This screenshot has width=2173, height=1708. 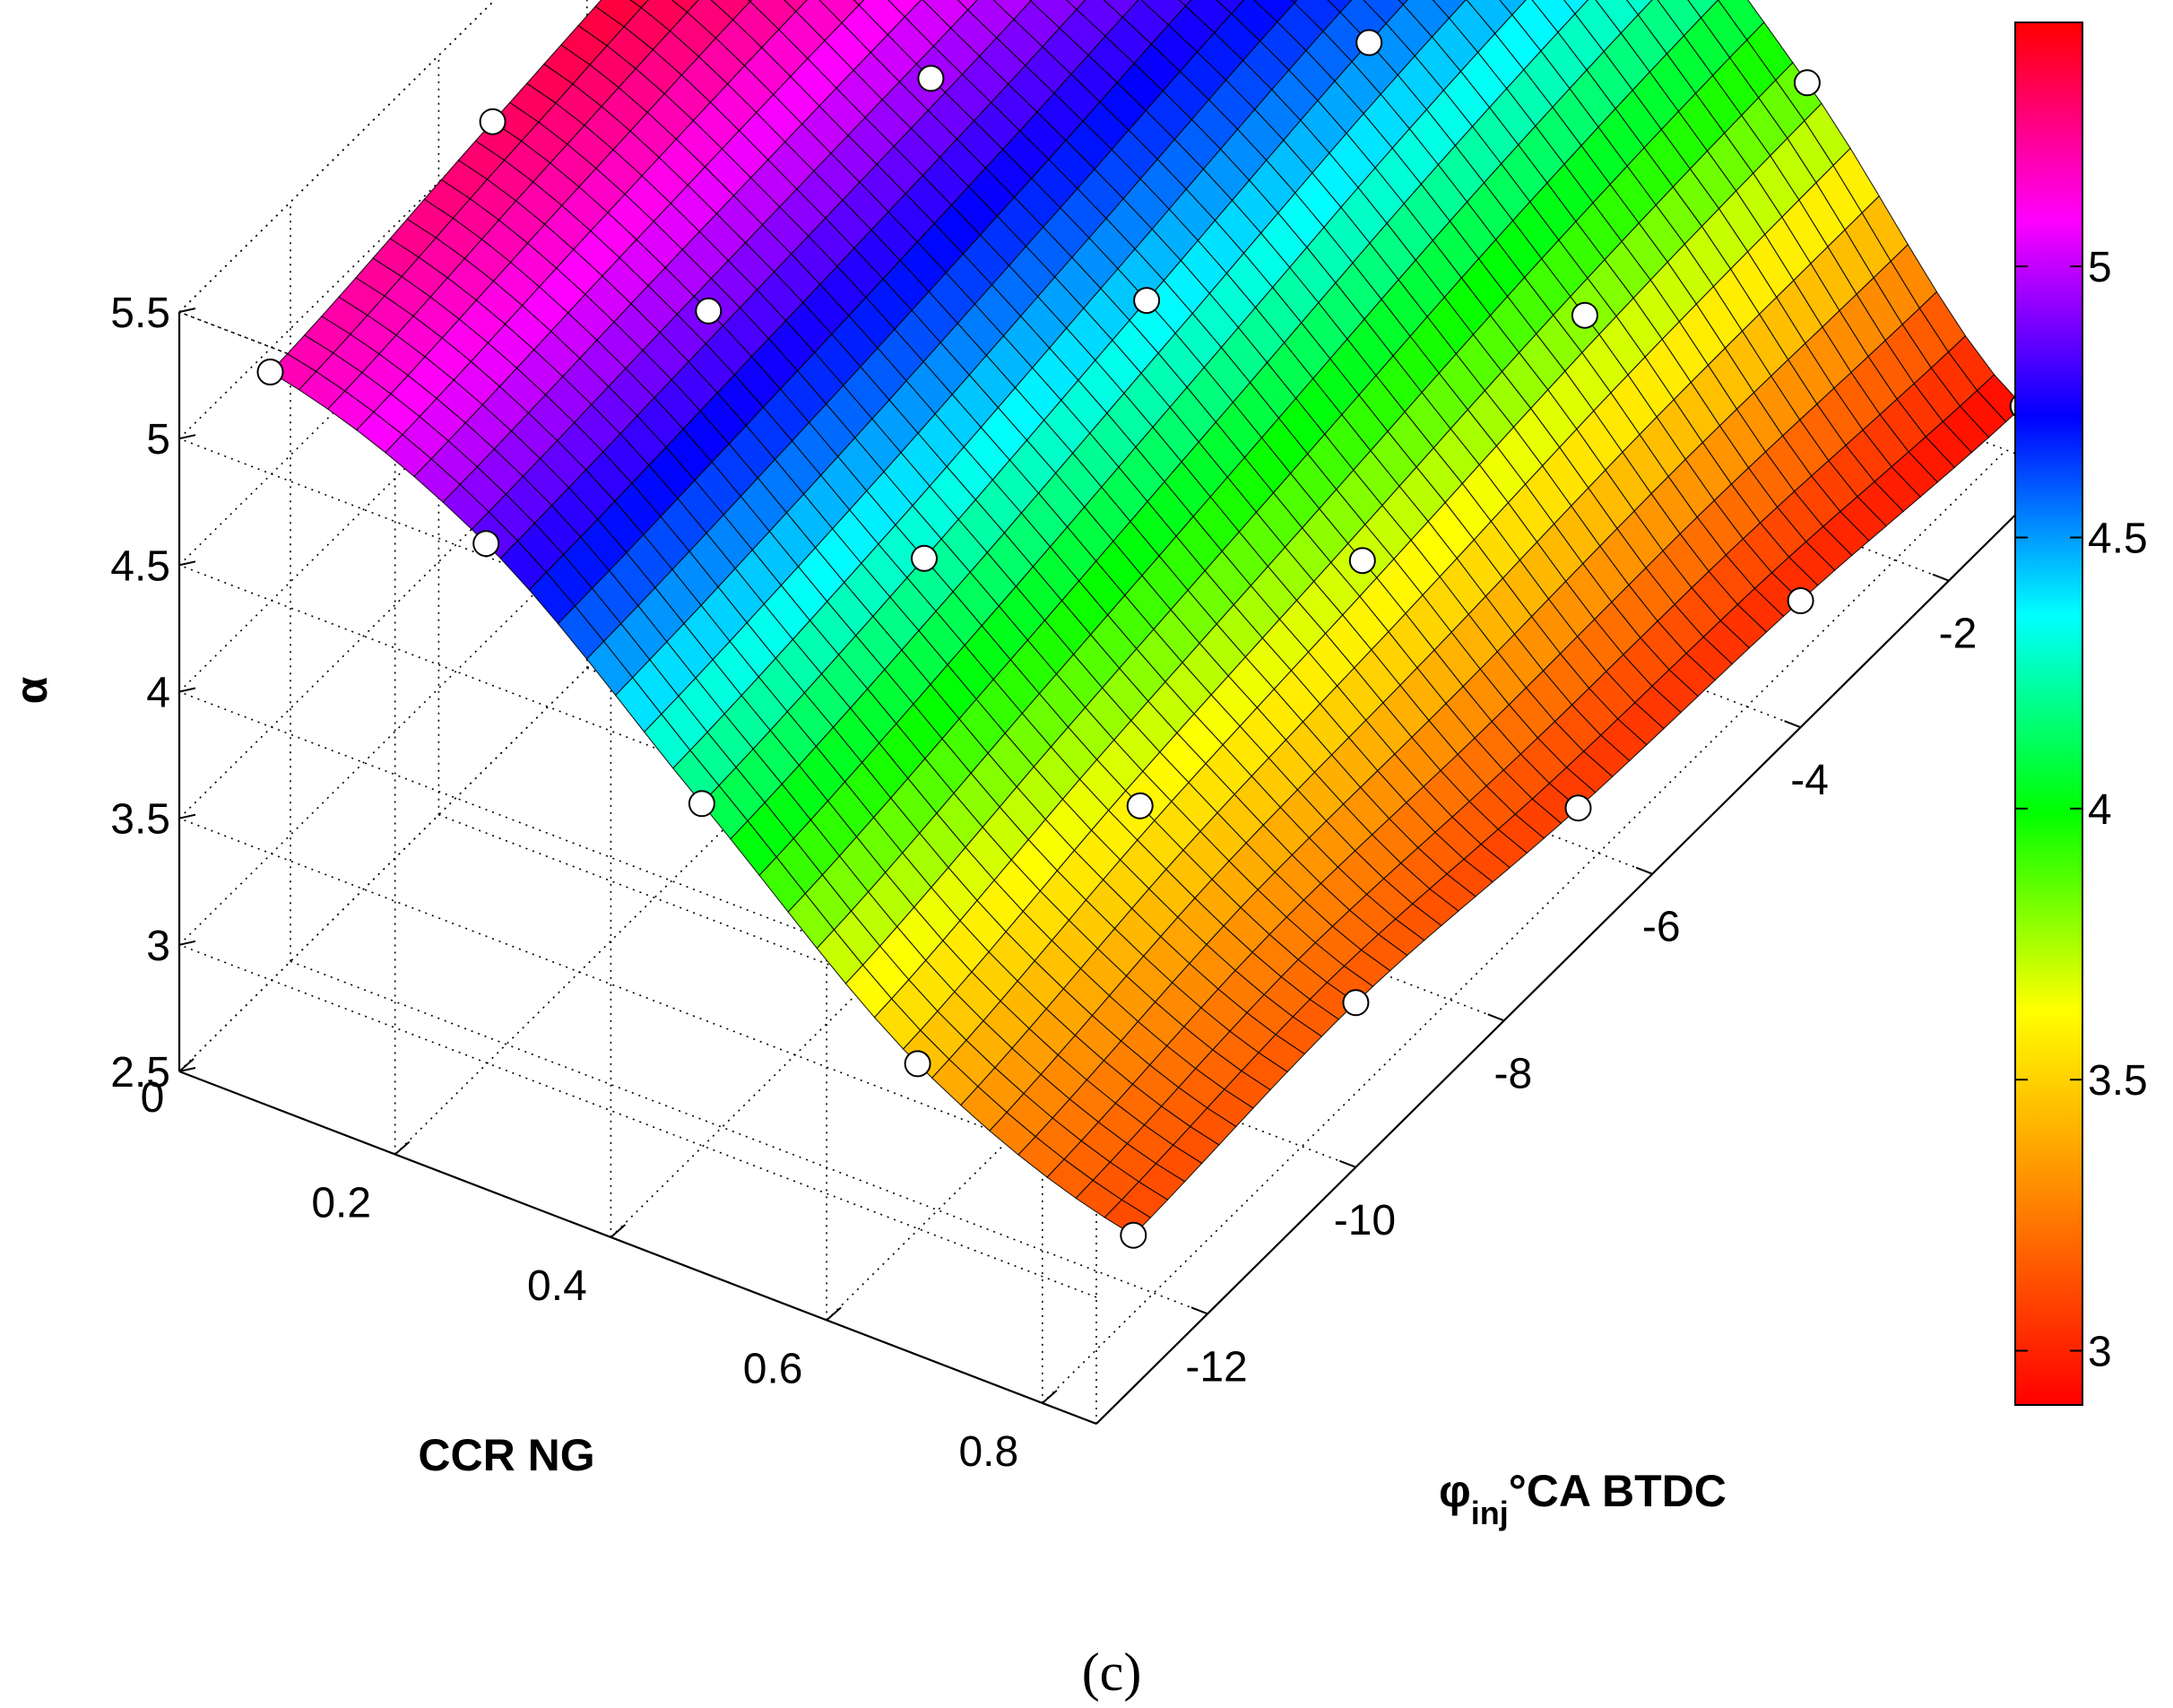 I want to click on z-axis-title: α, so click(x=31, y=690).